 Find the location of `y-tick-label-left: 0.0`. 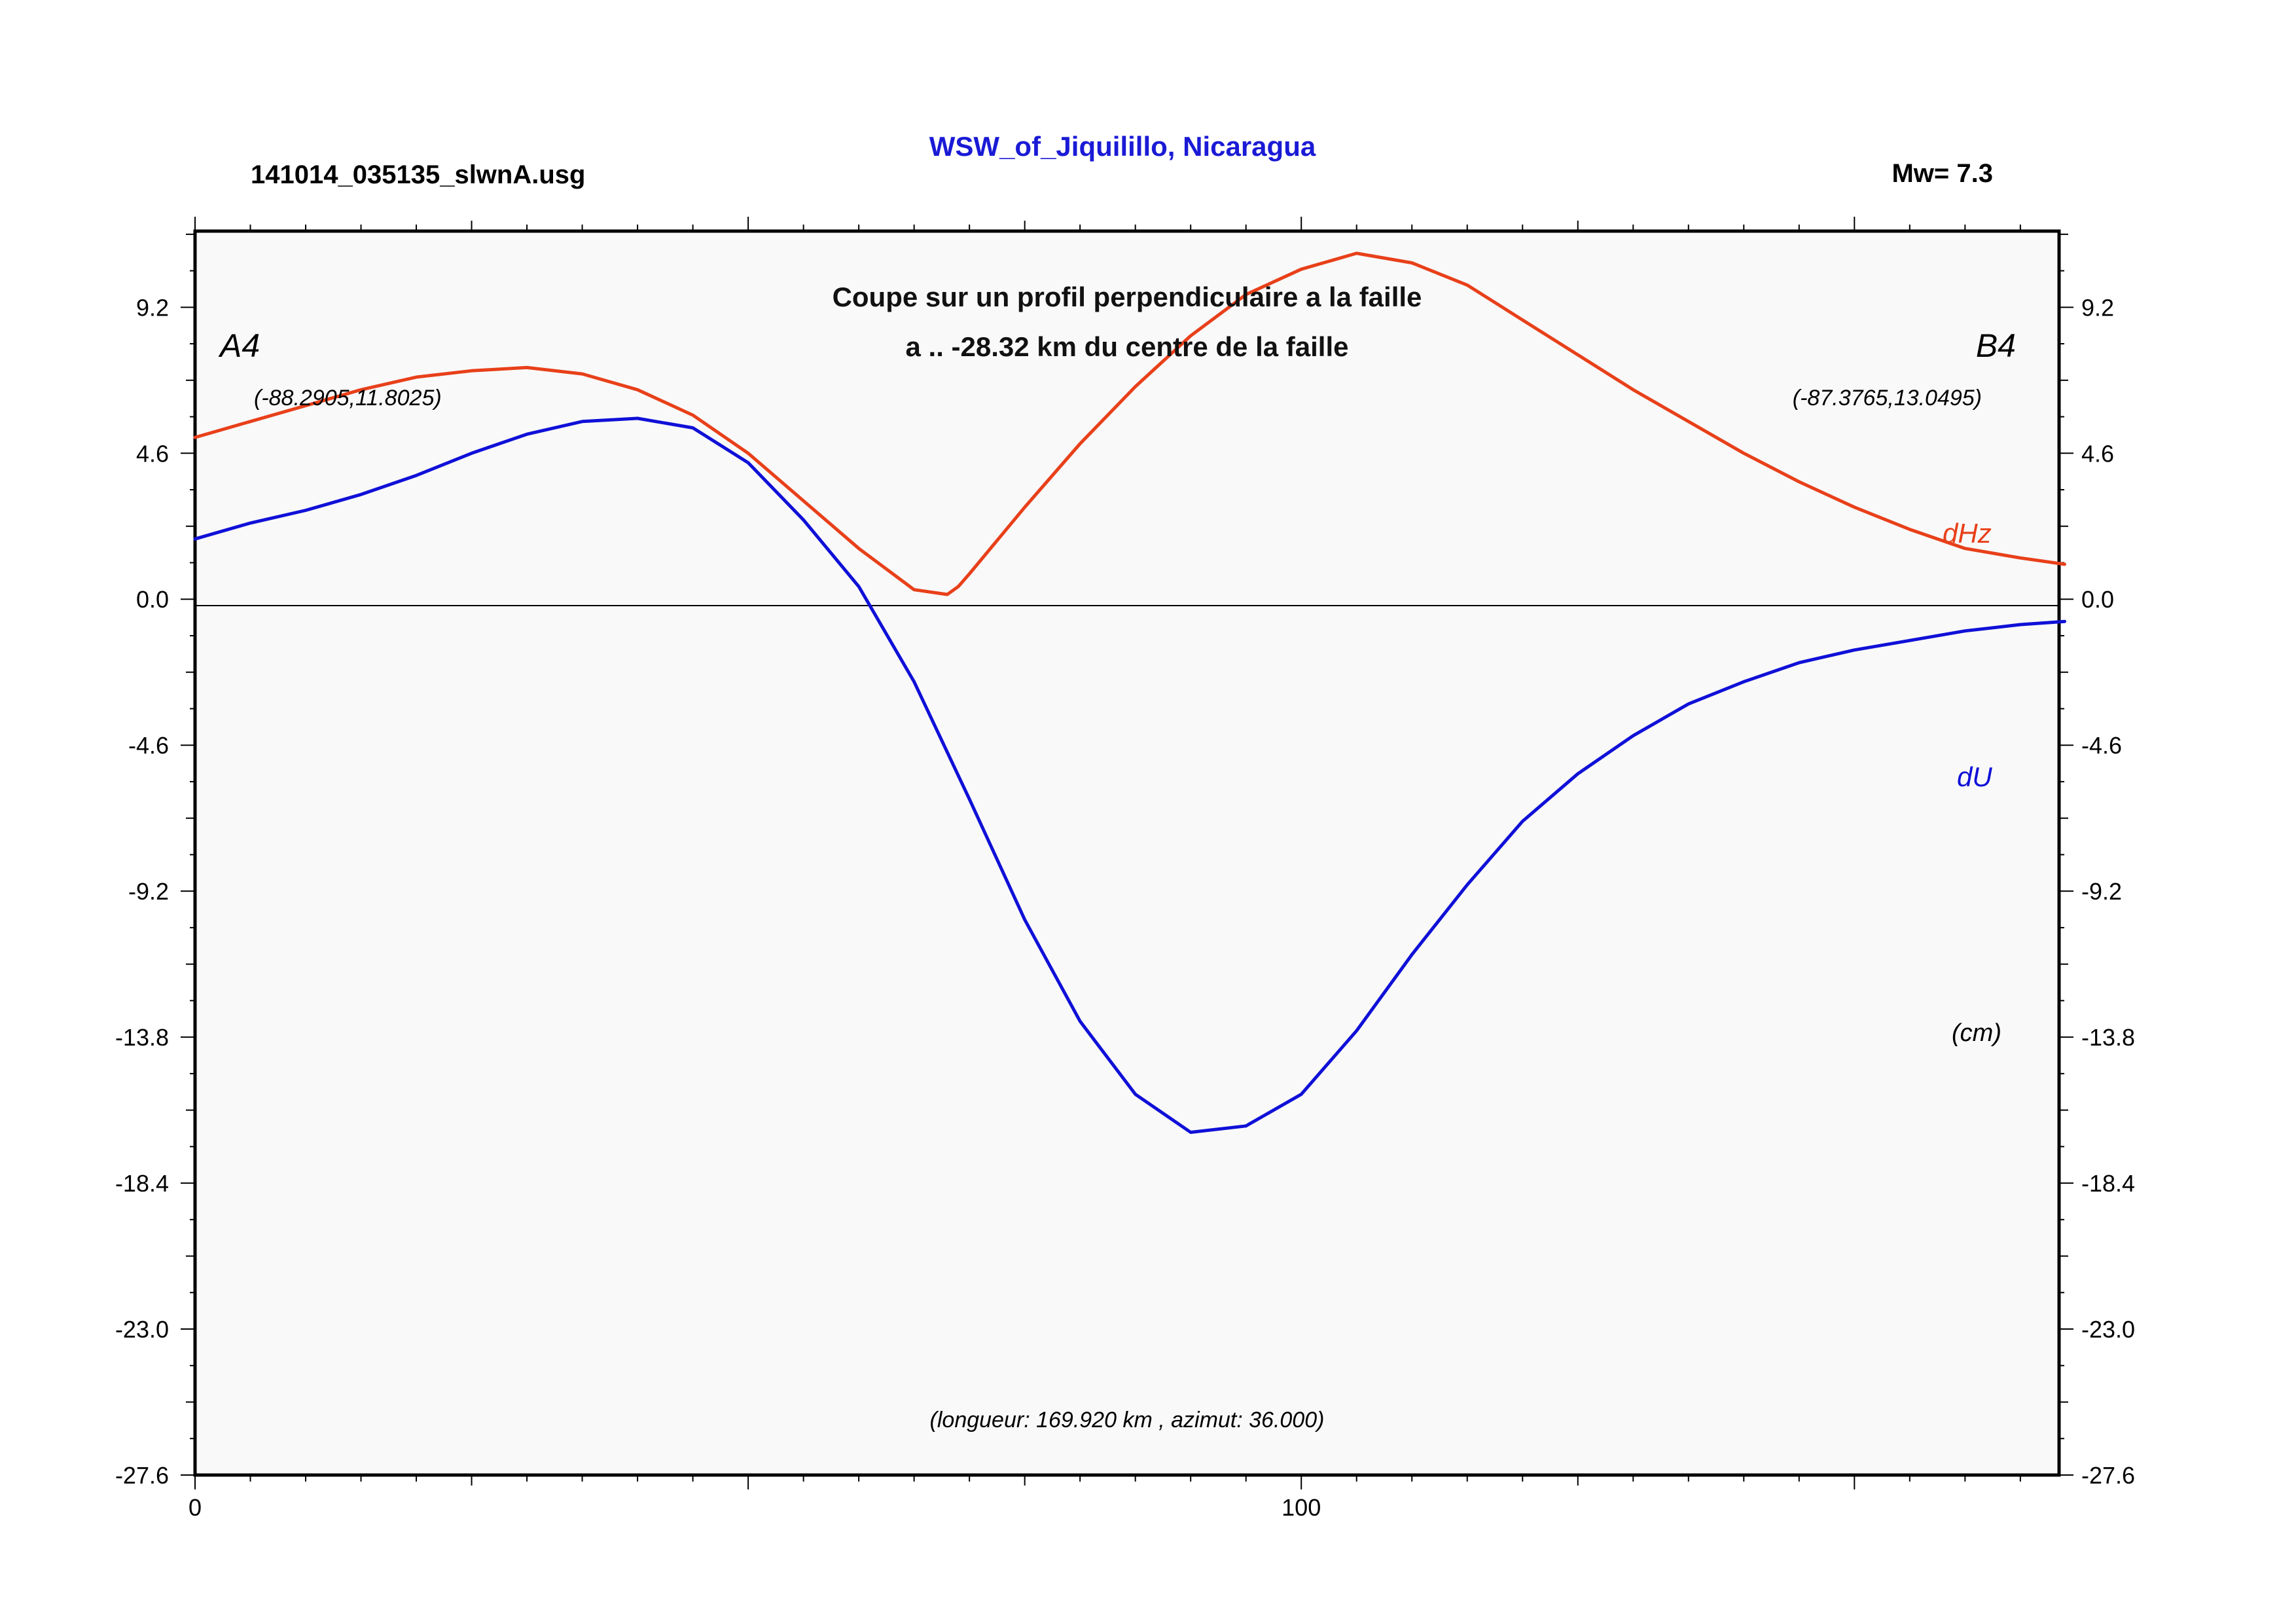

y-tick-label-left: 0.0 is located at coordinates (152, 599).